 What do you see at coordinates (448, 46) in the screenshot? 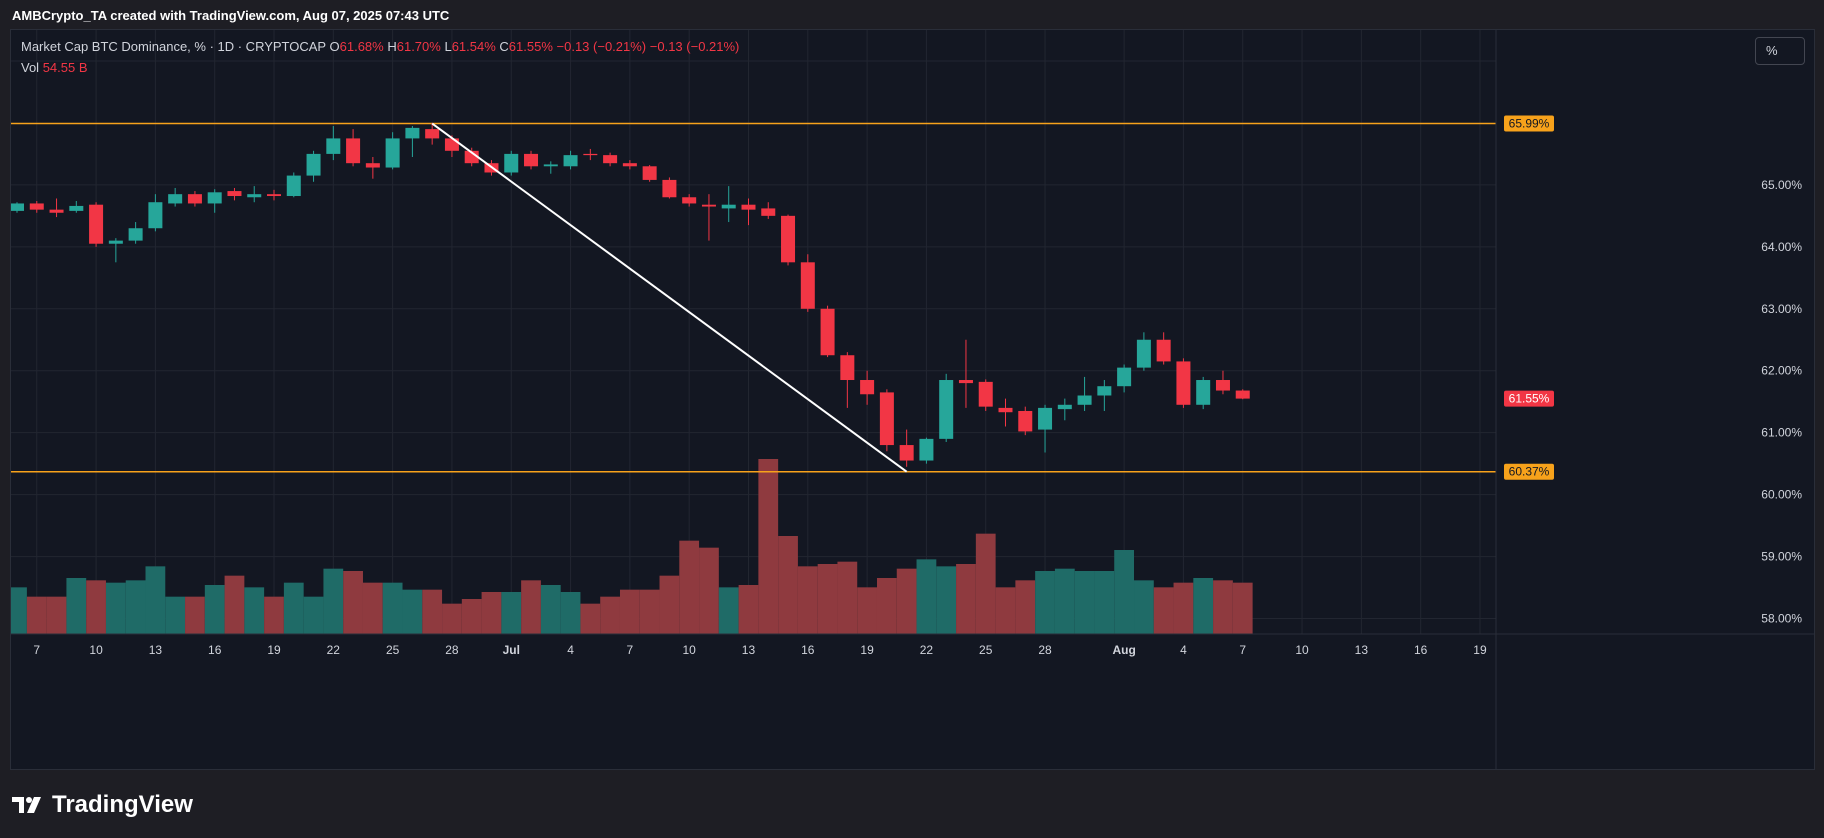
I see `low-label: L` at bounding box center [448, 46].